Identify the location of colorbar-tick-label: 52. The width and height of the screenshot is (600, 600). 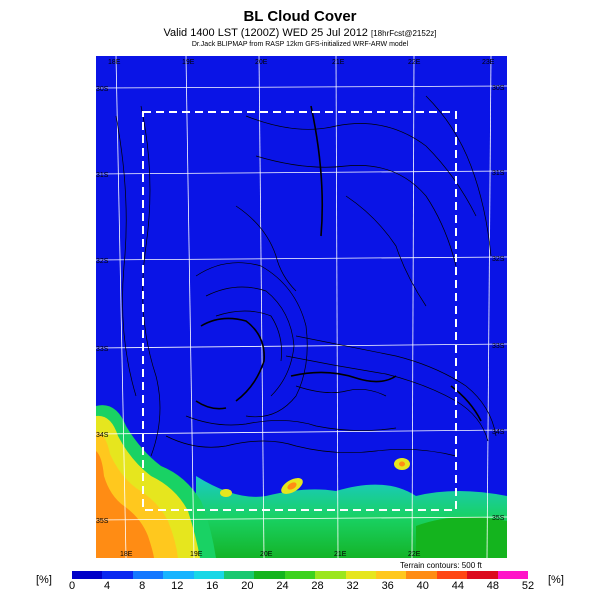
(528, 586).